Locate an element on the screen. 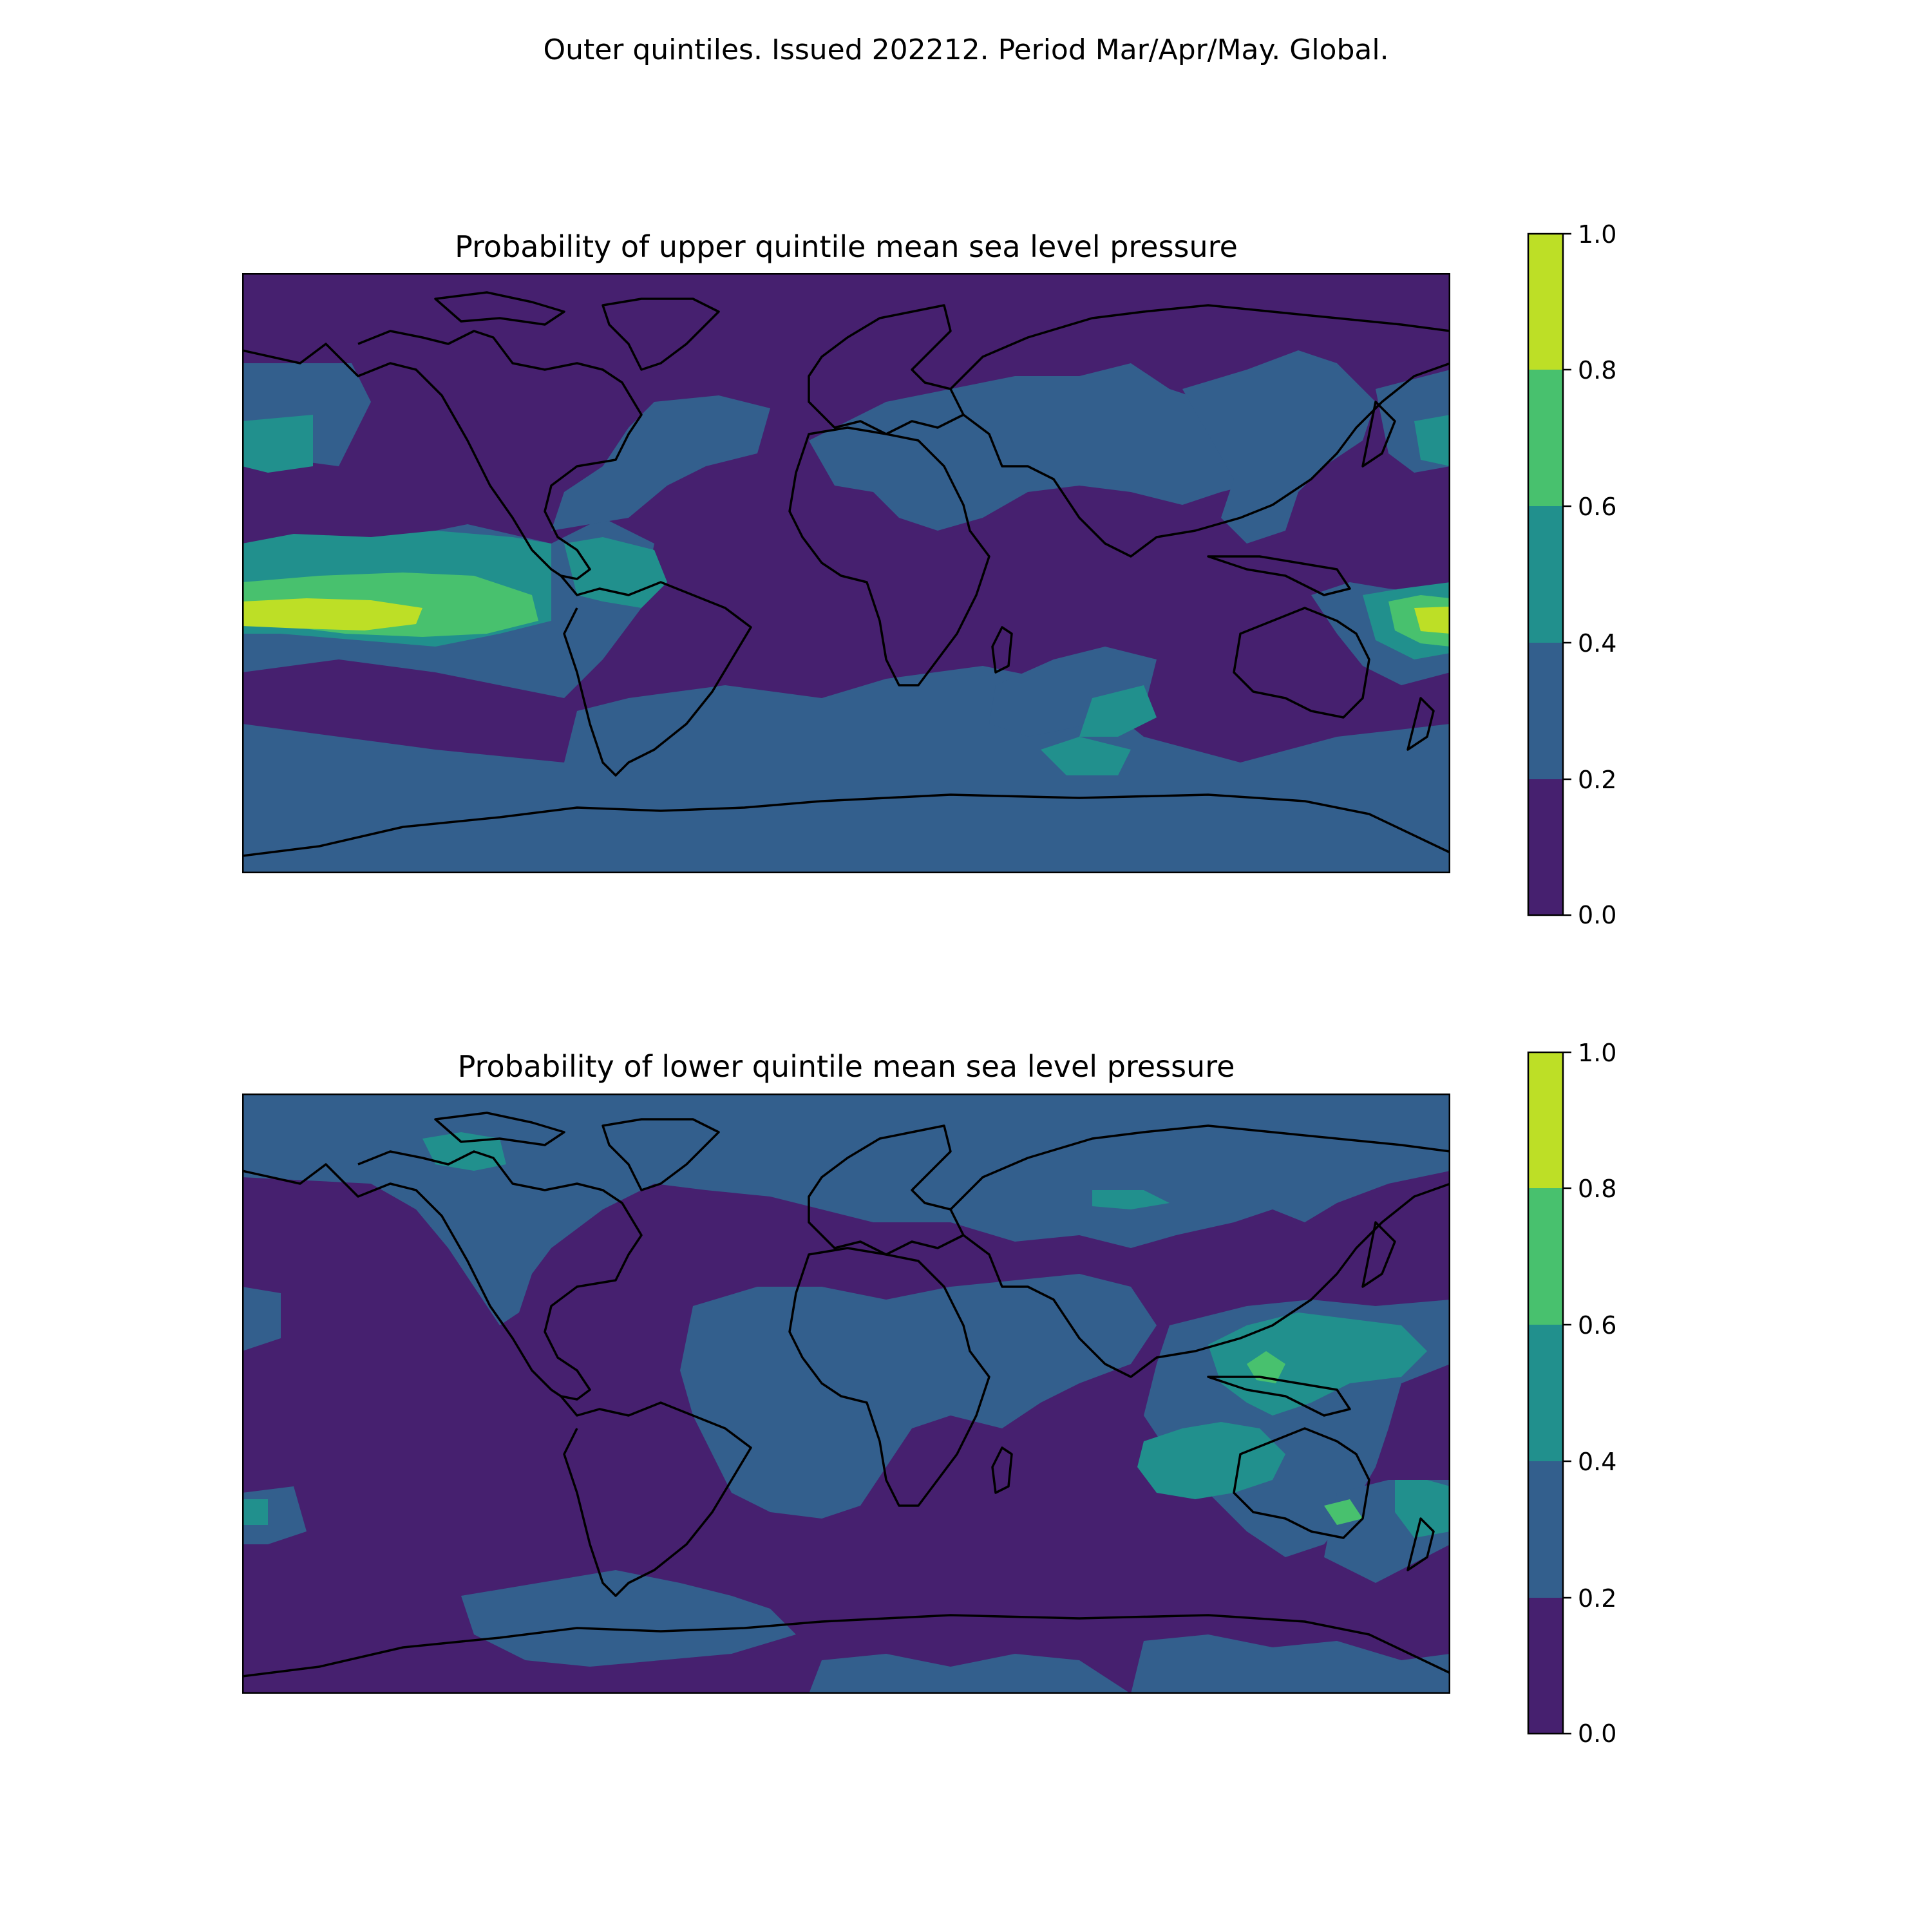 This screenshot has width=1932, height=1932. upper-colorbar-tick-label: 0.0 is located at coordinates (1597, 915).